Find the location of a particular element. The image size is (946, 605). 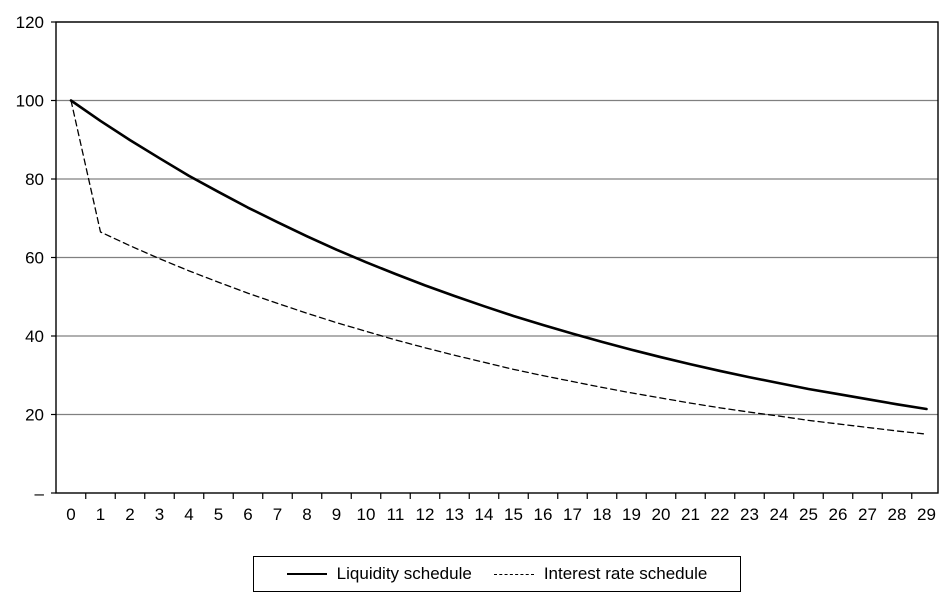

x-tick-label: 27 is located at coordinates (867, 514).